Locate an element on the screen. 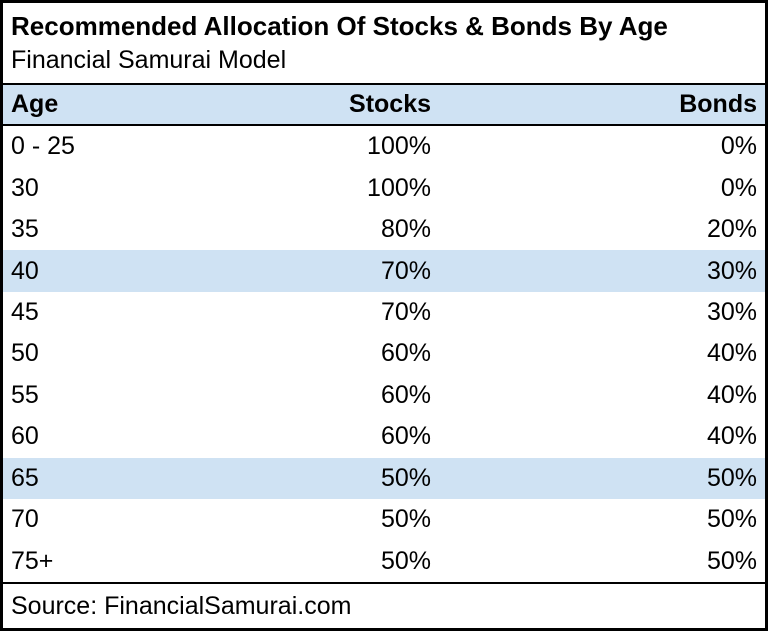  table-row: 60 60% 40% is located at coordinates (384, 437).